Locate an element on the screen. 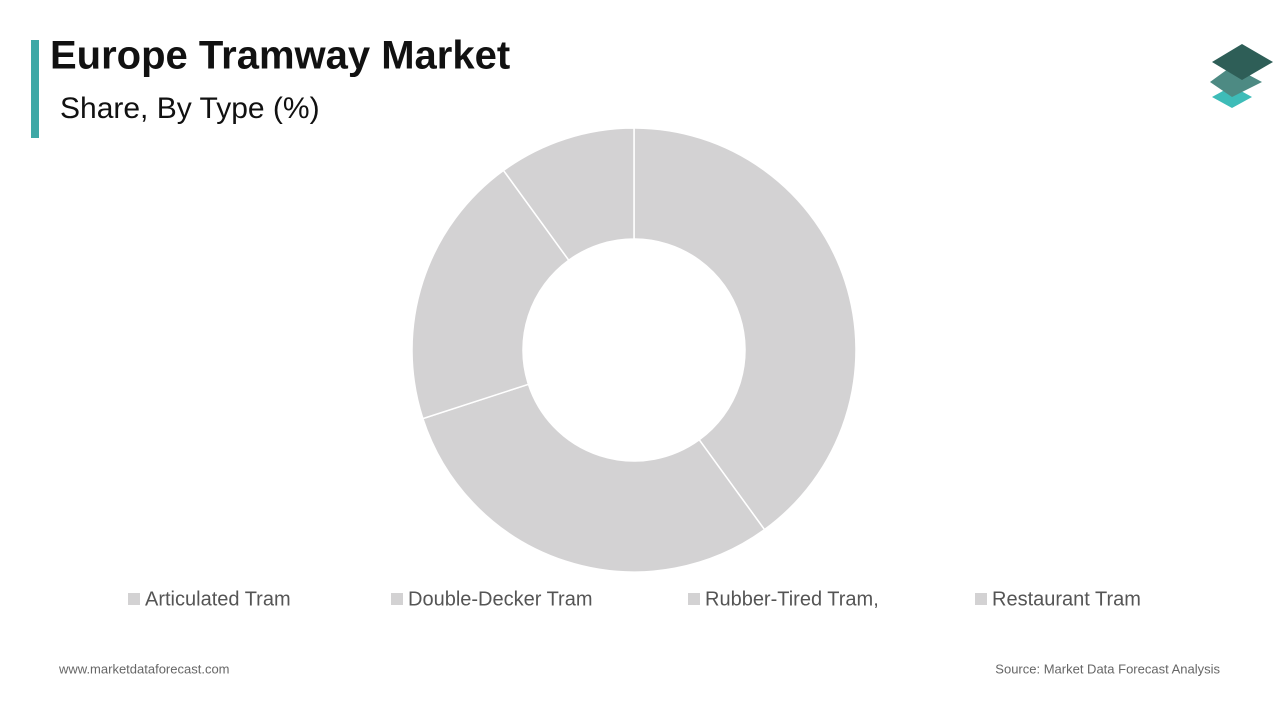  legend-label: Rubber-Tired Tram, is located at coordinates (792, 599).